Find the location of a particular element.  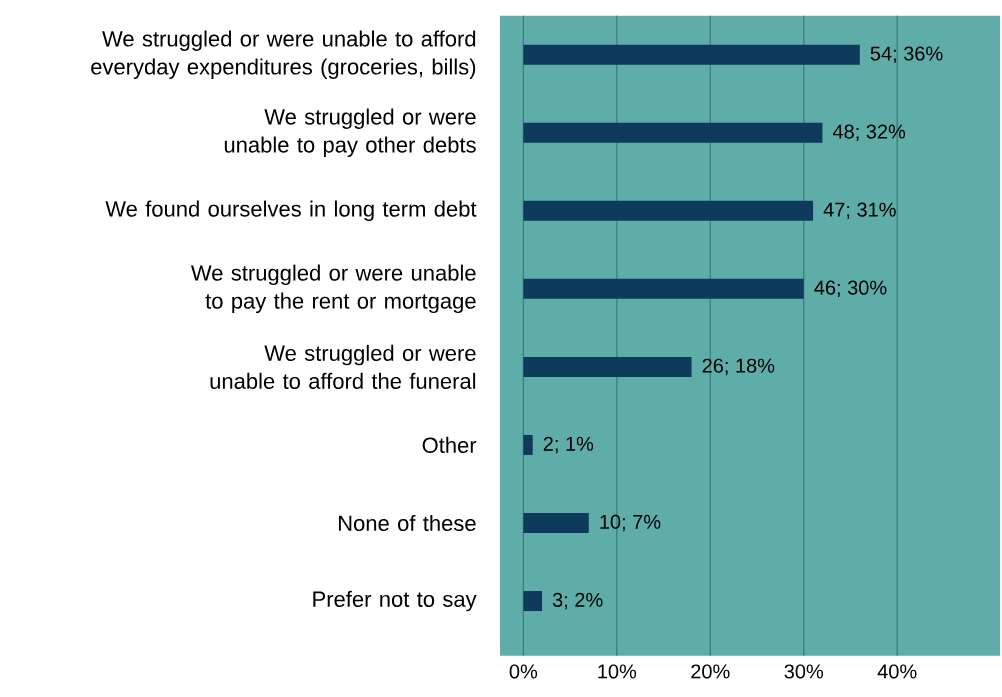

data-label: 54; 36% is located at coordinates (906, 54).